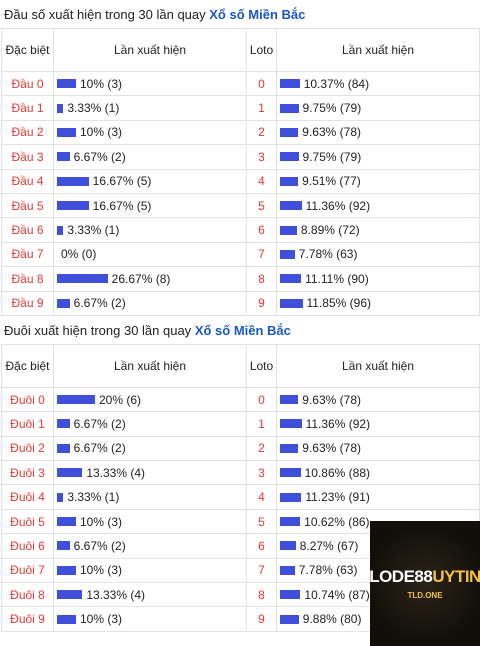 The image size is (480, 646). I want to click on frequency-label: 9.63% (78), so click(331, 448).